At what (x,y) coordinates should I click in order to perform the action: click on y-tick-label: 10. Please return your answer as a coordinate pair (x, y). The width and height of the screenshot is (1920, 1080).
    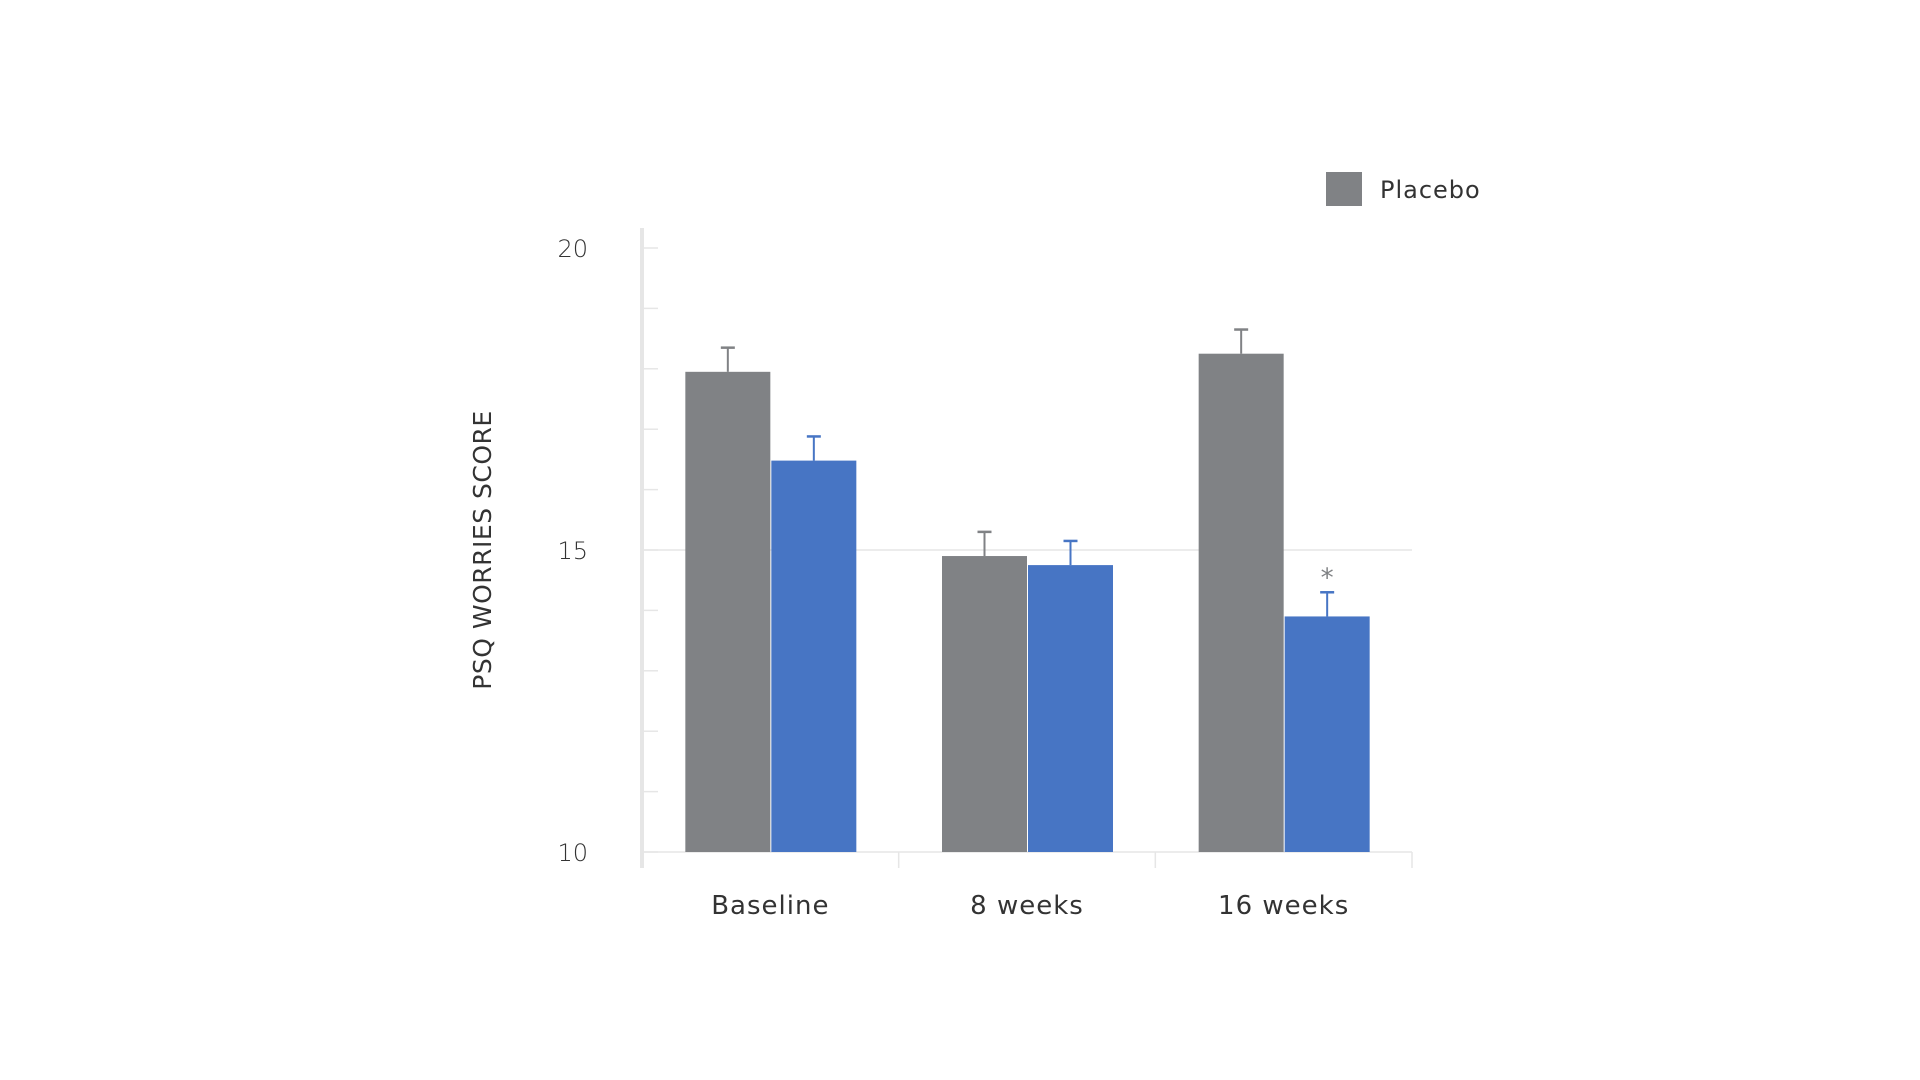
    Looking at the image, I should click on (572, 853).